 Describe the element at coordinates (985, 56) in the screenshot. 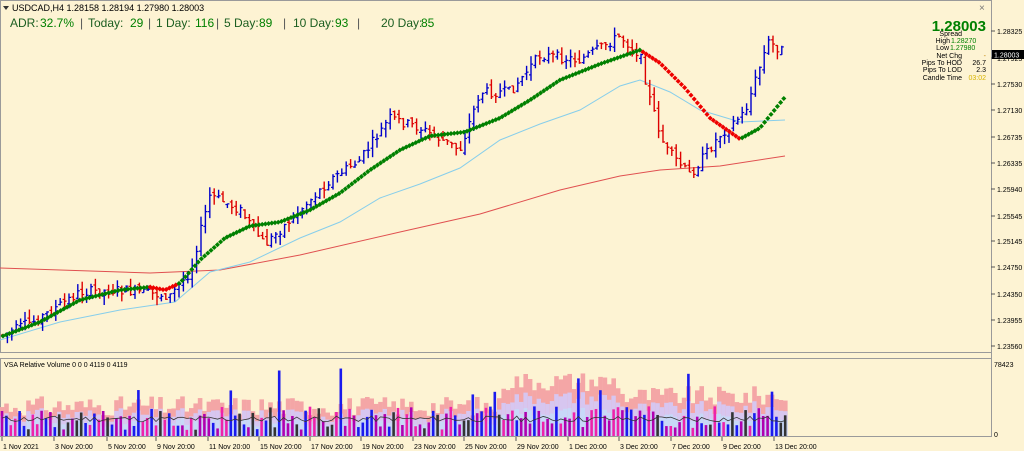

I see `net-chg-value: -` at that location.